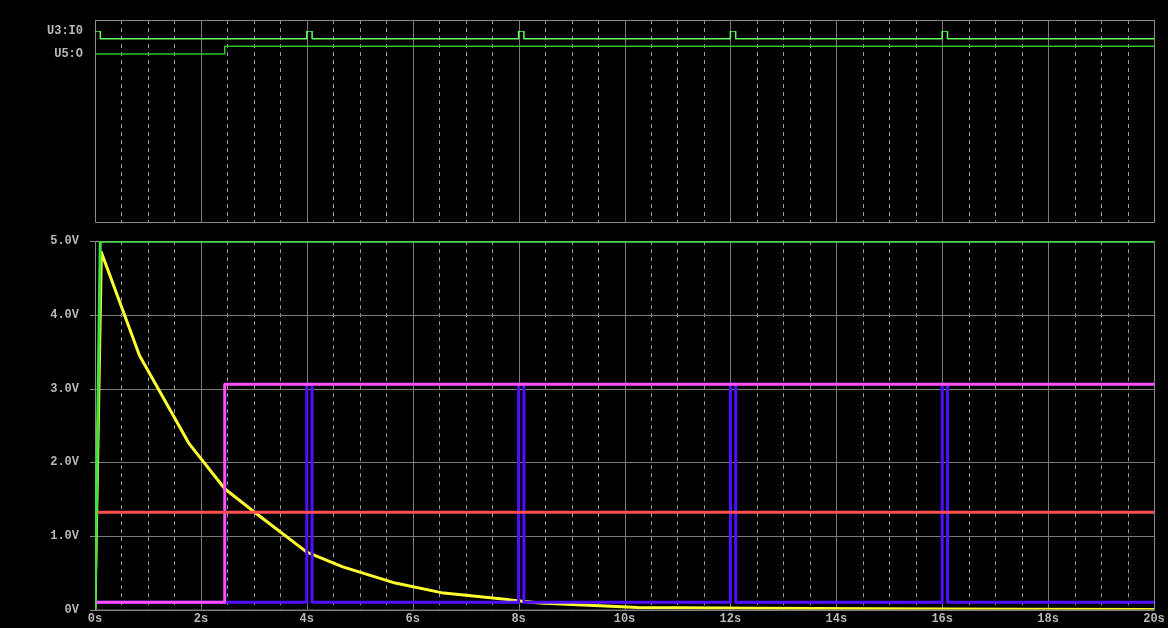 This screenshot has height=628, width=1168. What do you see at coordinates (942, 618) in the screenshot?
I see `x-tick-label: 16s` at bounding box center [942, 618].